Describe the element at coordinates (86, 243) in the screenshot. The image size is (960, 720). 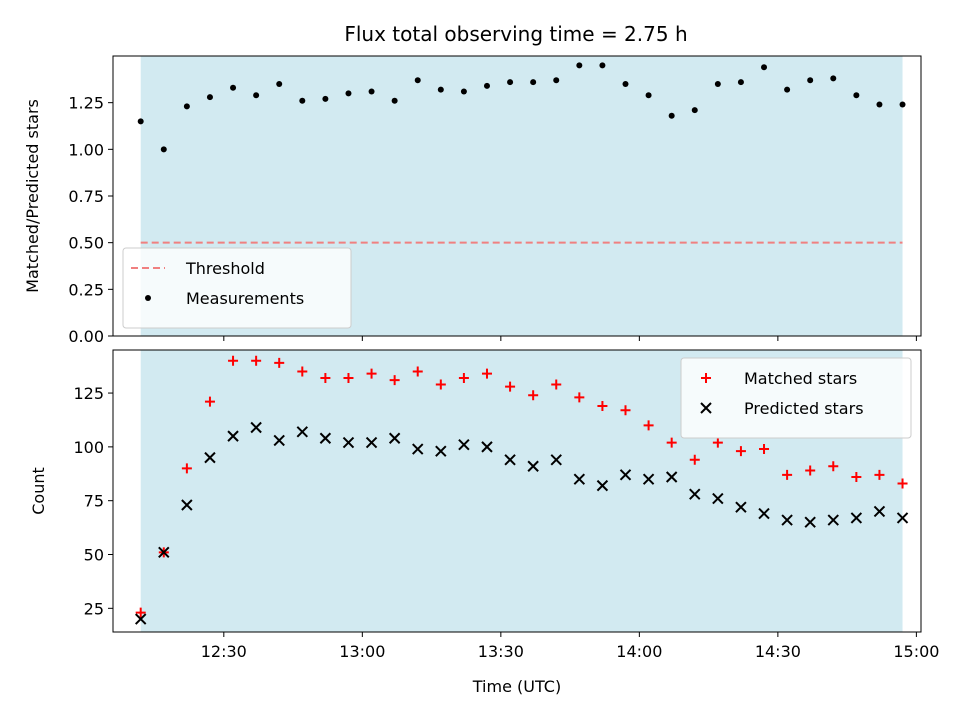
I see `y-tick-label: 0.50` at that location.